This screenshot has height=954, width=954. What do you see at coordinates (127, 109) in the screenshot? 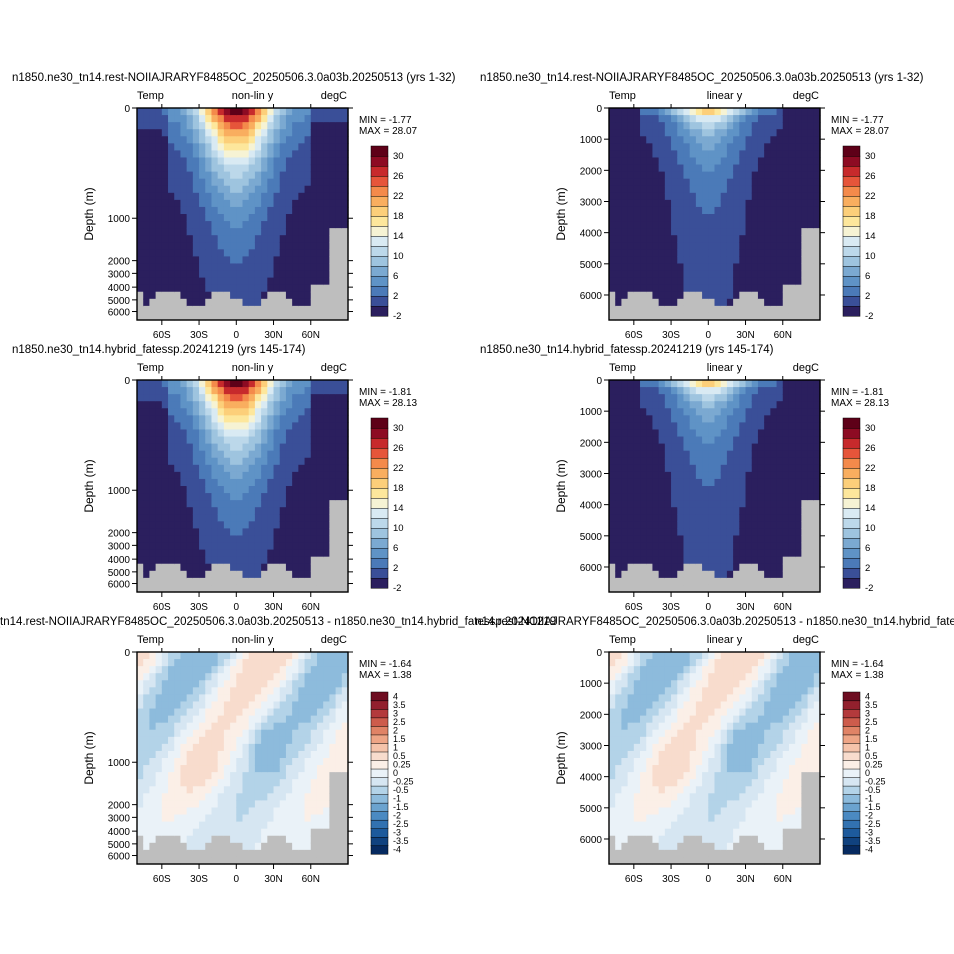
I see `y-tick-label: 0` at bounding box center [127, 109].